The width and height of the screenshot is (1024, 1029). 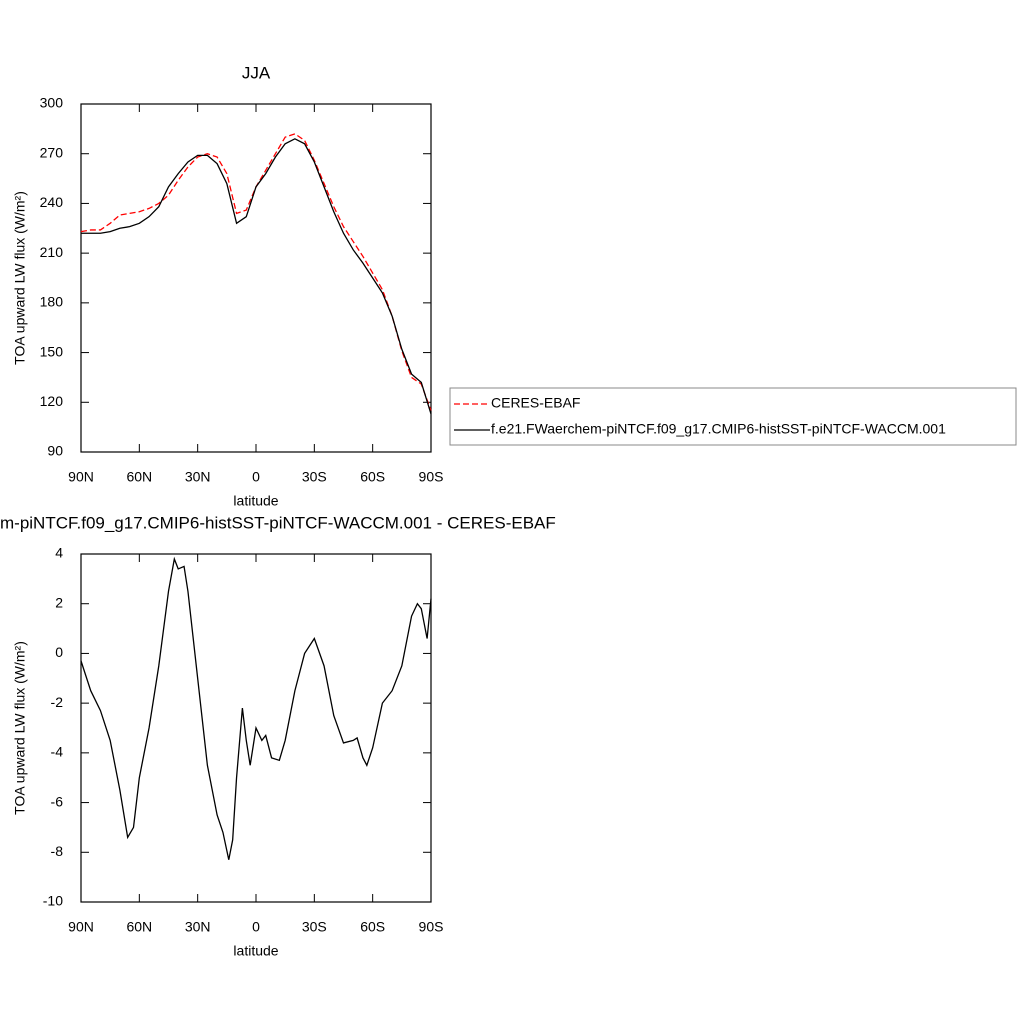 I want to click on legend-box, so click(x=733, y=416).